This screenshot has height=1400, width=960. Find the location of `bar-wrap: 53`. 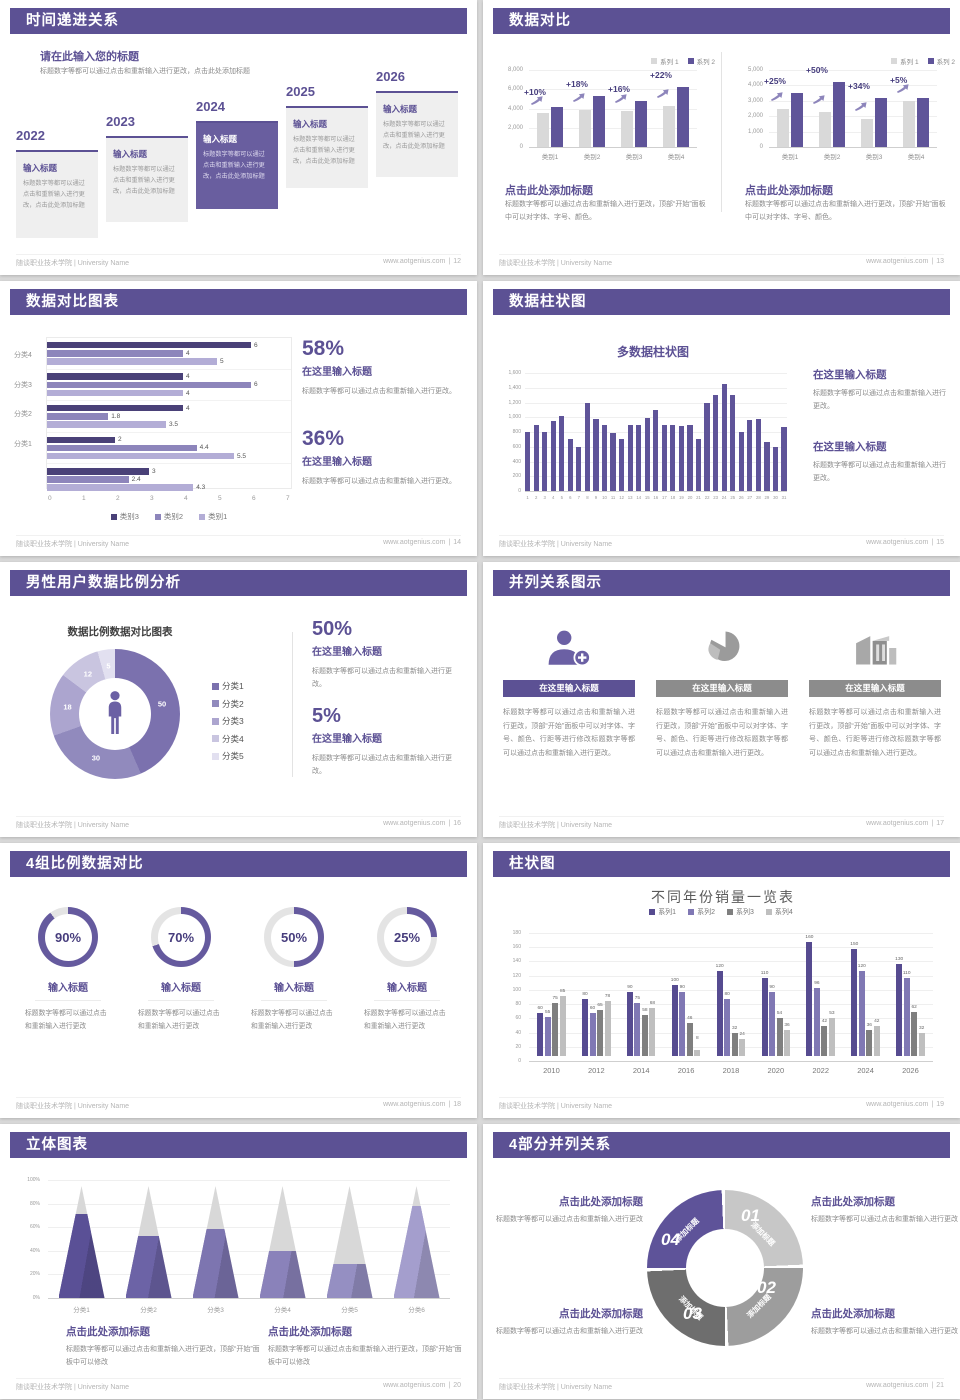

bar-wrap: 53 is located at coordinates (831, 1036).